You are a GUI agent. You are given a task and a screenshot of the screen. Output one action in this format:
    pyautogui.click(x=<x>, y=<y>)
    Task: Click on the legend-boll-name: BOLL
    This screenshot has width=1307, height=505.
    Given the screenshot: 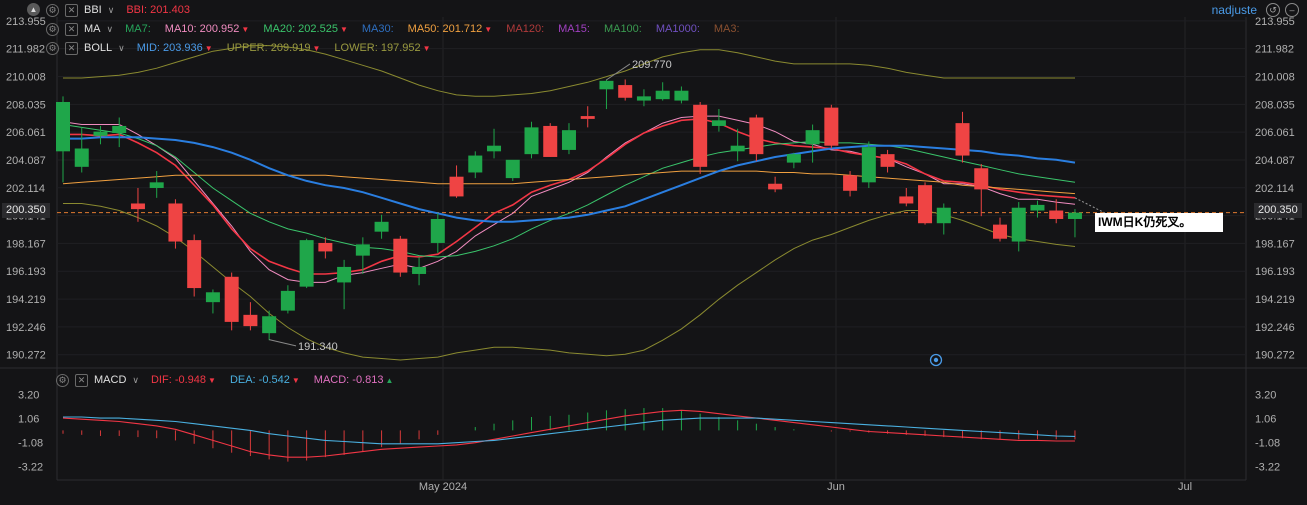 What is the action you would take?
    pyautogui.click(x=98, y=48)
    